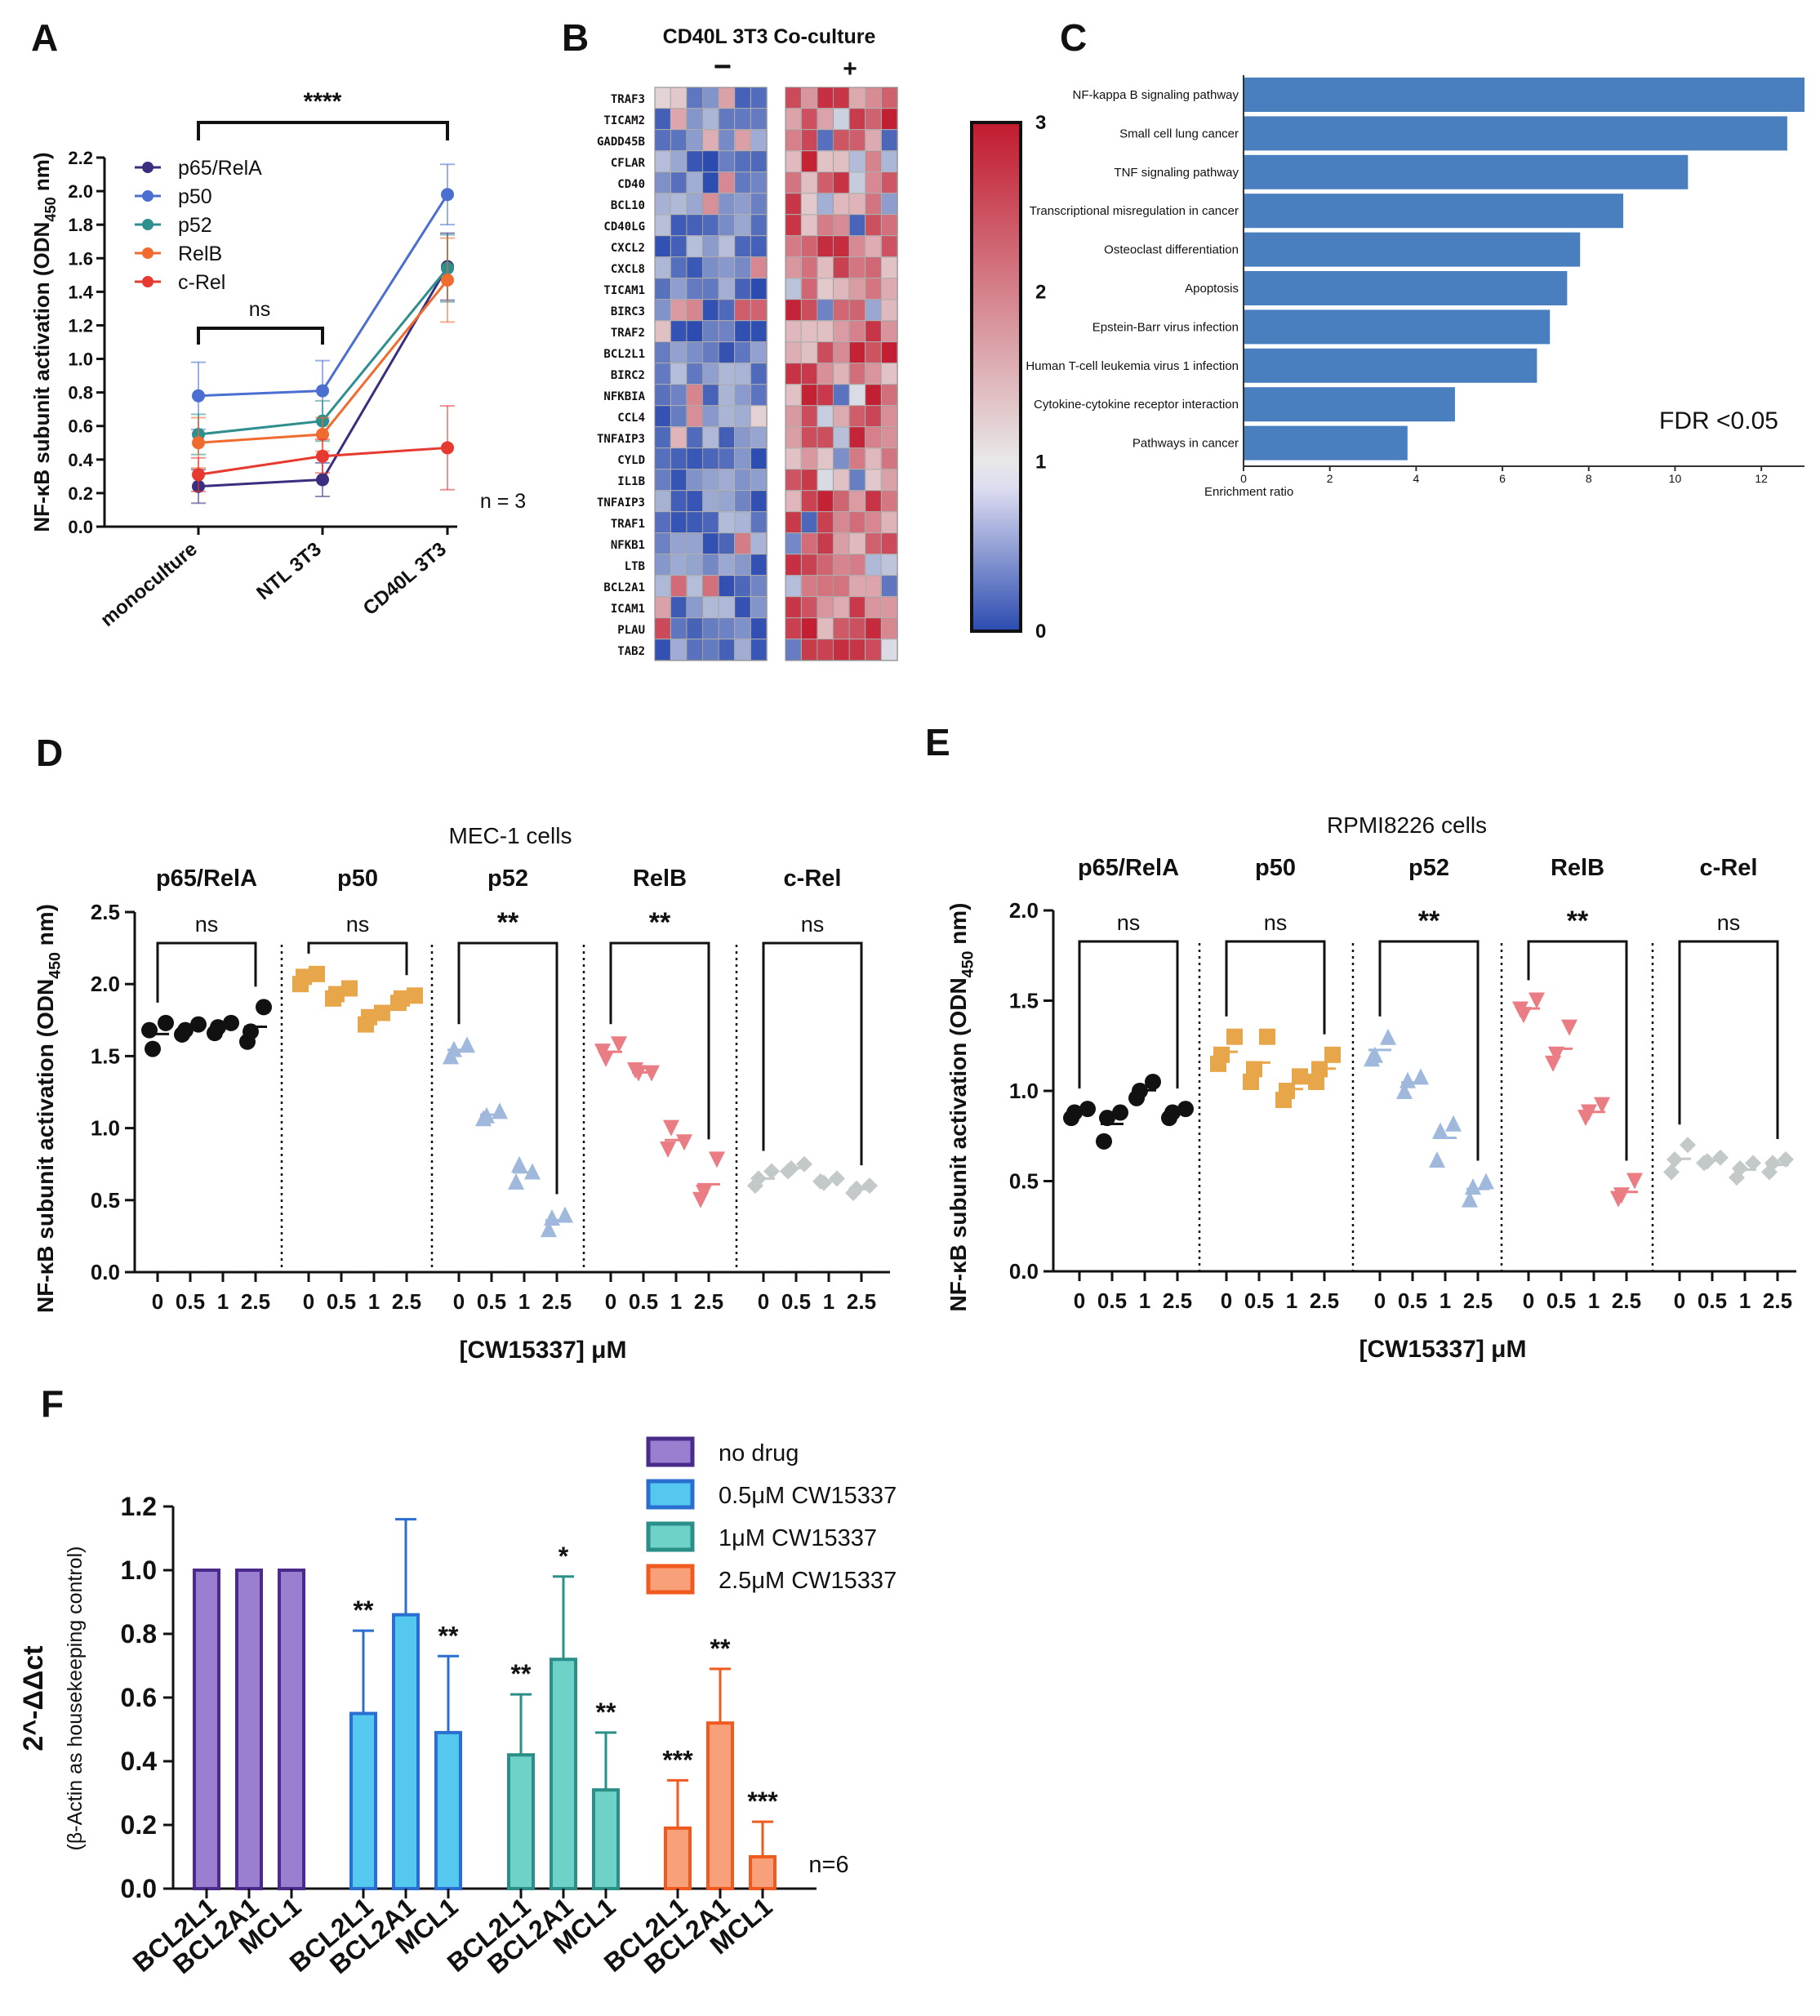 This screenshot has width=1820, height=2016. What do you see at coordinates (624, 227) in the screenshot?
I see `gene-label: CD40LG` at bounding box center [624, 227].